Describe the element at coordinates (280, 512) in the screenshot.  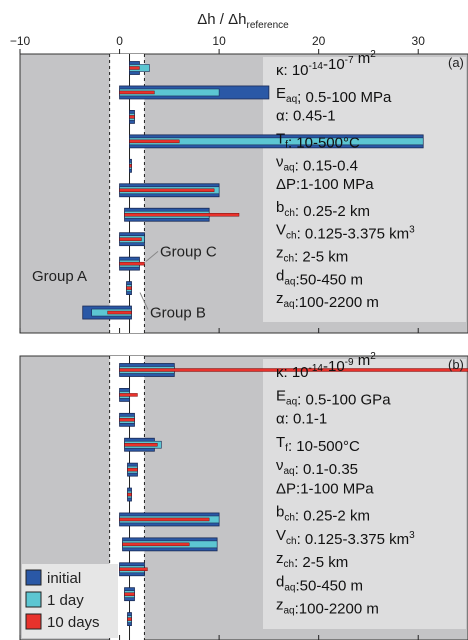
I see `parameter-text: b` at that location.